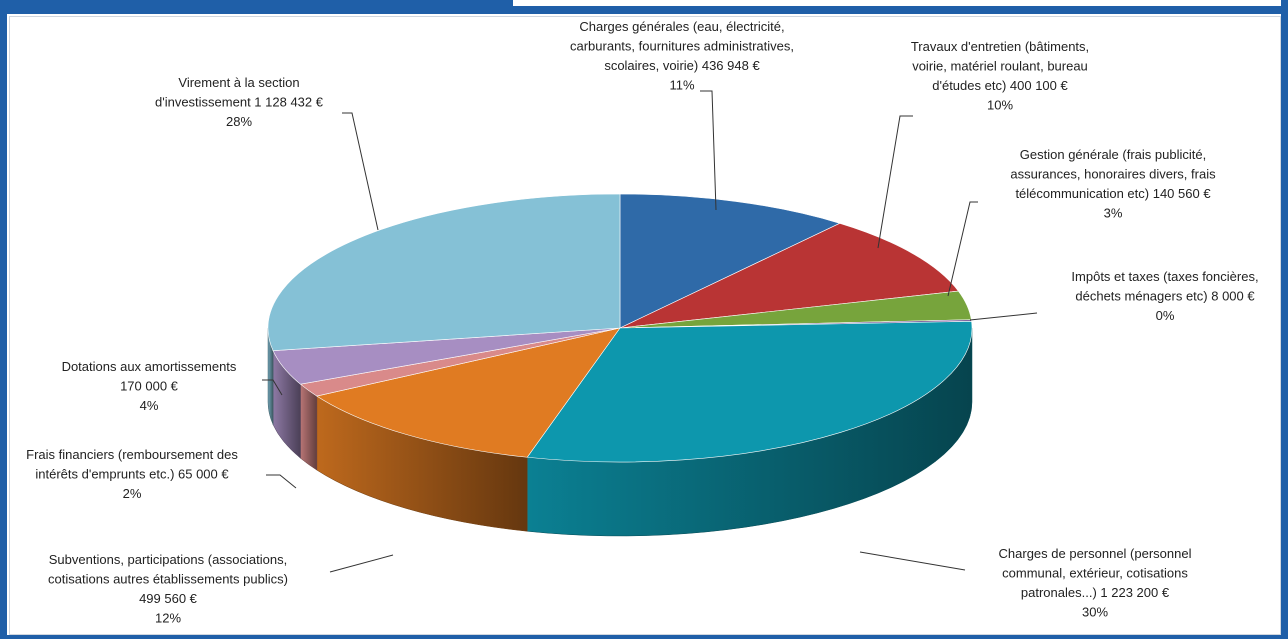 The image size is (1288, 639). What do you see at coordinates (1284, 319) in the screenshot?
I see `frame-border-right` at bounding box center [1284, 319].